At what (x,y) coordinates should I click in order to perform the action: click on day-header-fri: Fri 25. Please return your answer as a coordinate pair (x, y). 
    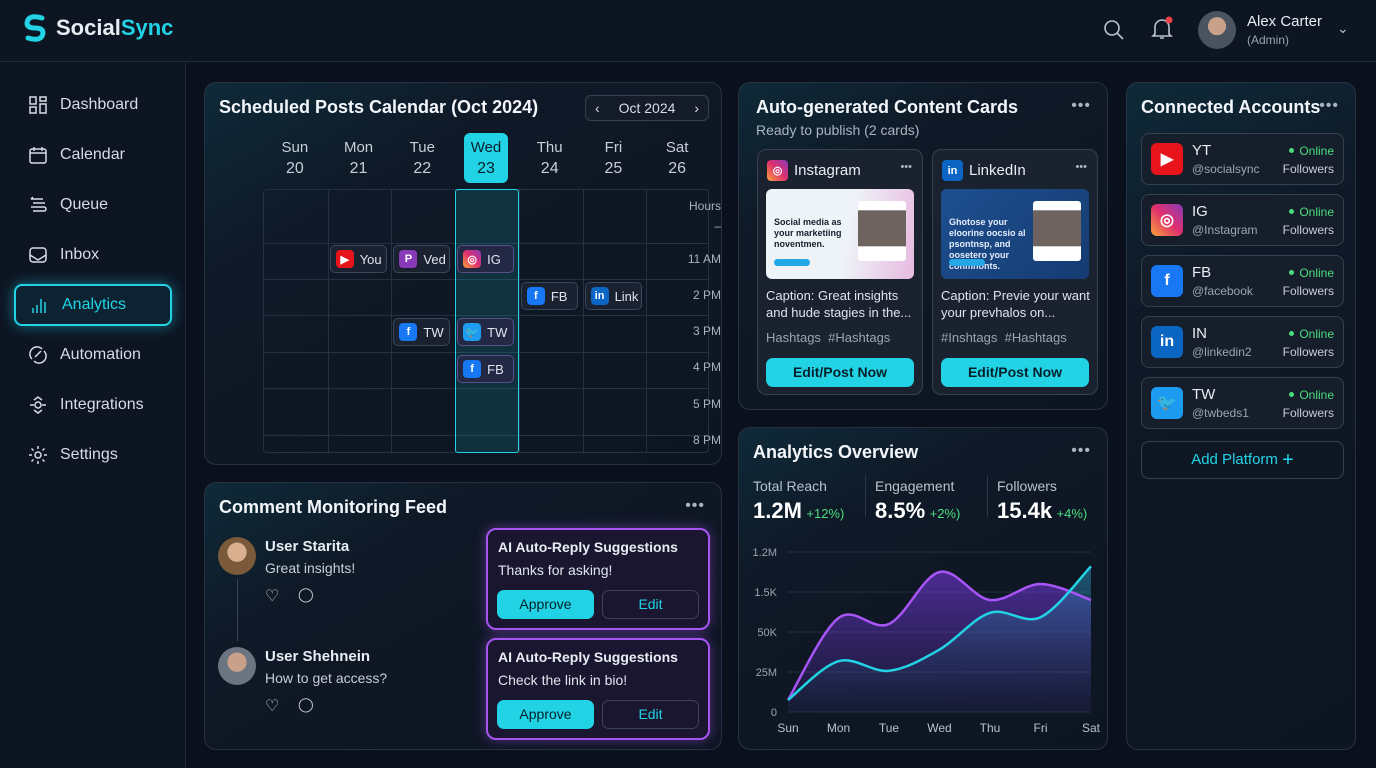
    Looking at the image, I should click on (613, 158).